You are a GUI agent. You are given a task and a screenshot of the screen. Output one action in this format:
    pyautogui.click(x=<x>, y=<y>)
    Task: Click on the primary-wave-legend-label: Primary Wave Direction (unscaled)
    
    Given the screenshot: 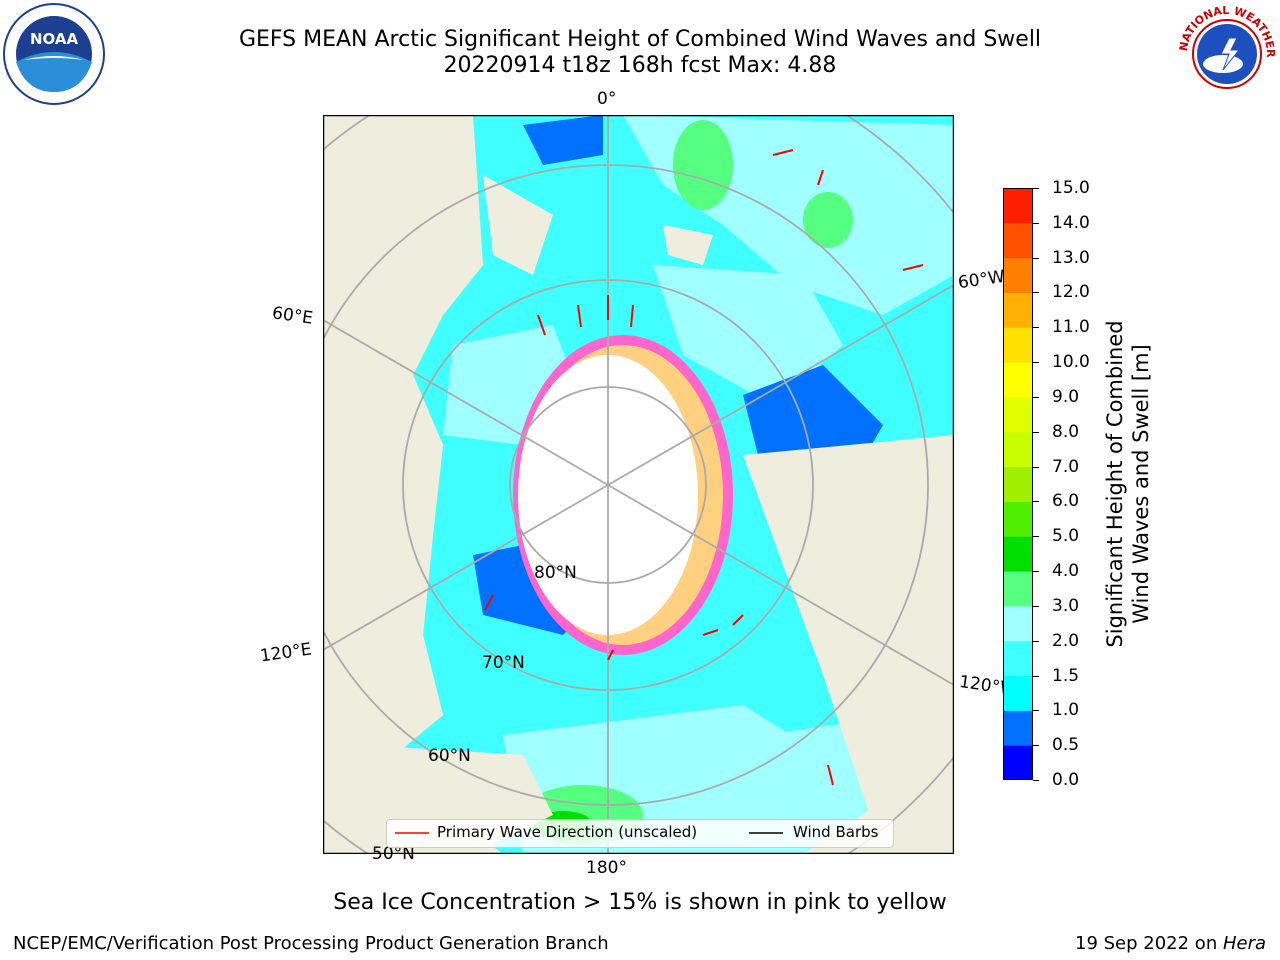 What is the action you would take?
    pyautogui.click(x=567, y=832)
    